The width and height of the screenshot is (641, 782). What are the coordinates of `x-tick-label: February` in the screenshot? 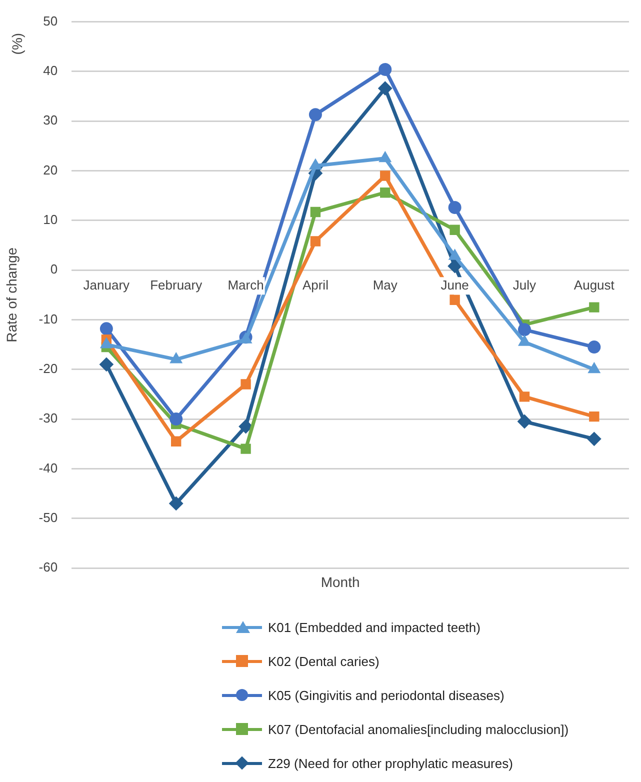 It's located at (176, 284).